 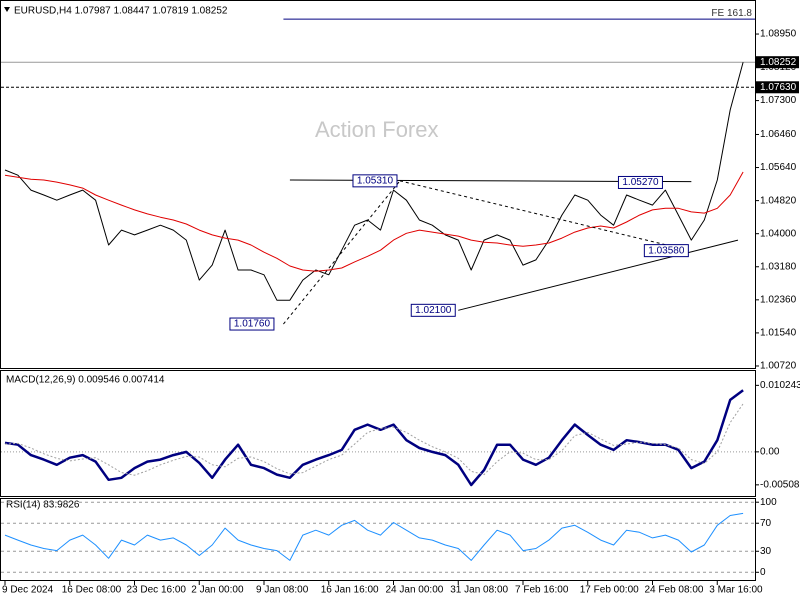 What do you see at coordinates (766, 523) in the screenshot?
I see `y-tick-label: 70` at bounding box center [766, 523].